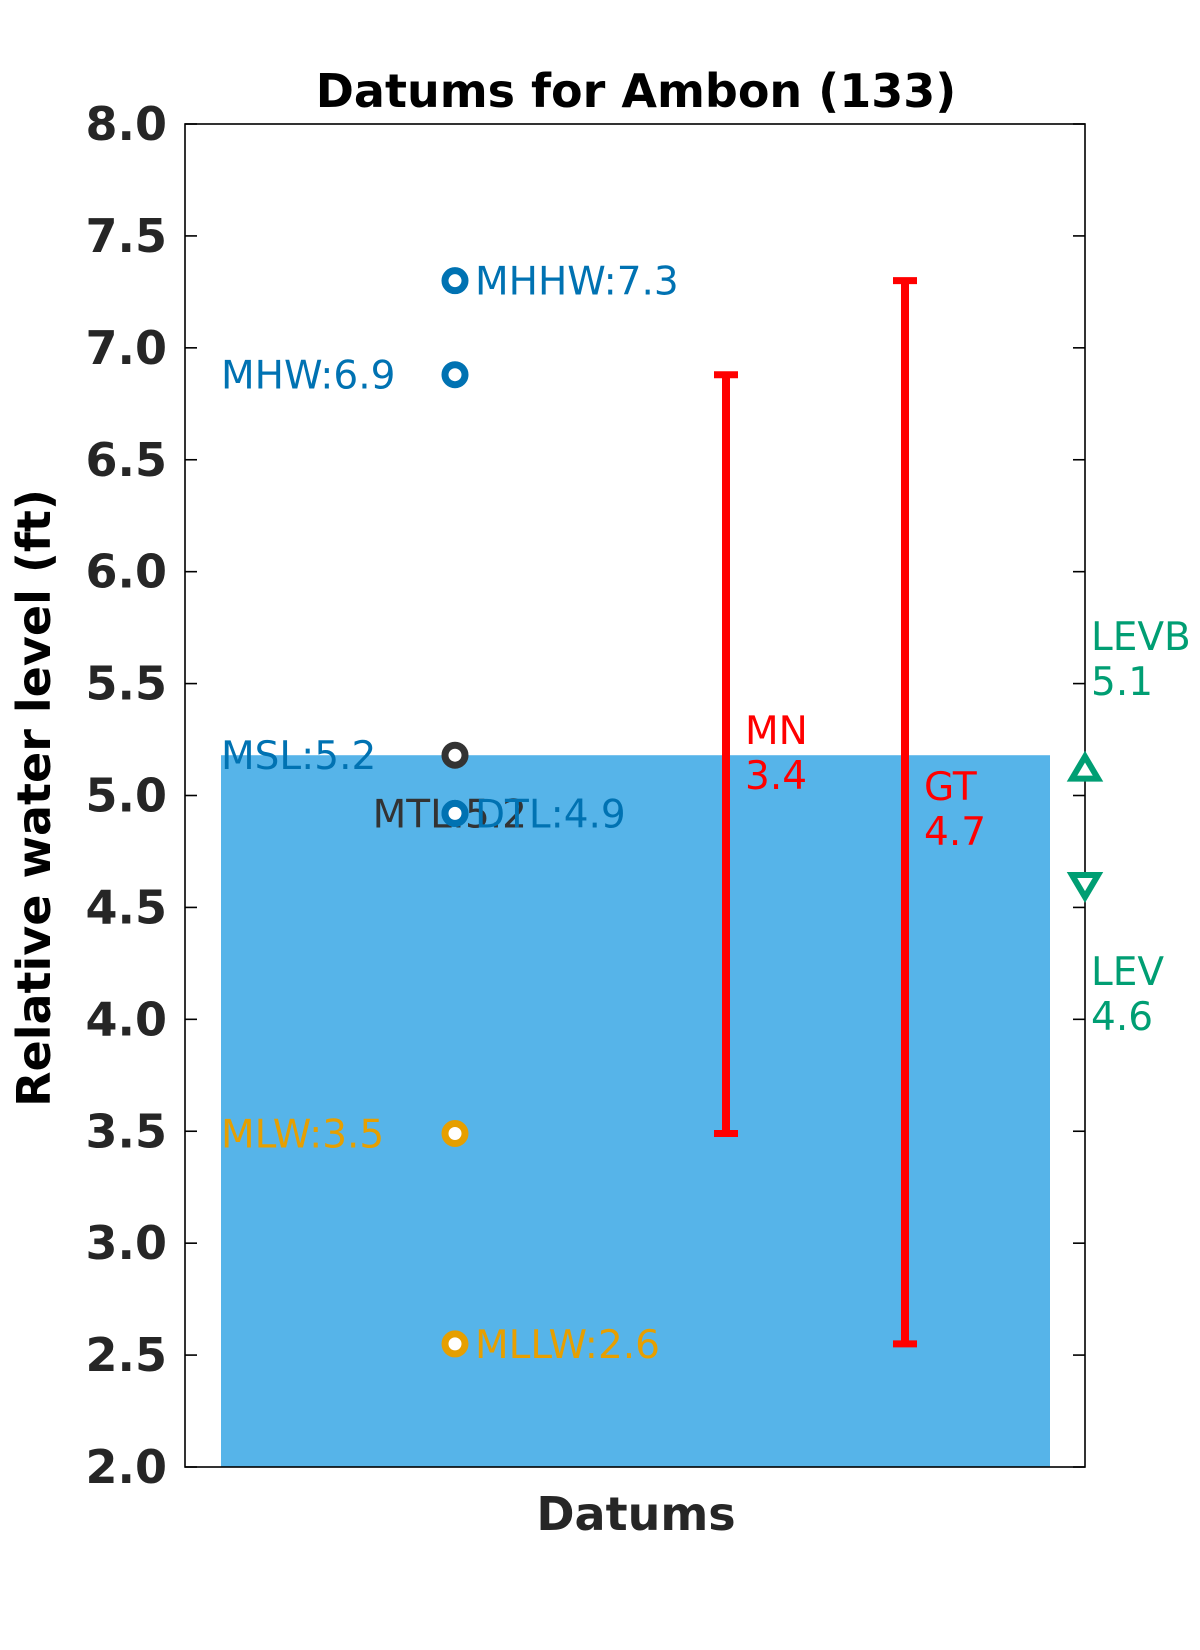  I want to click on datum-label: MHHW:7.3, so click(577, 282).